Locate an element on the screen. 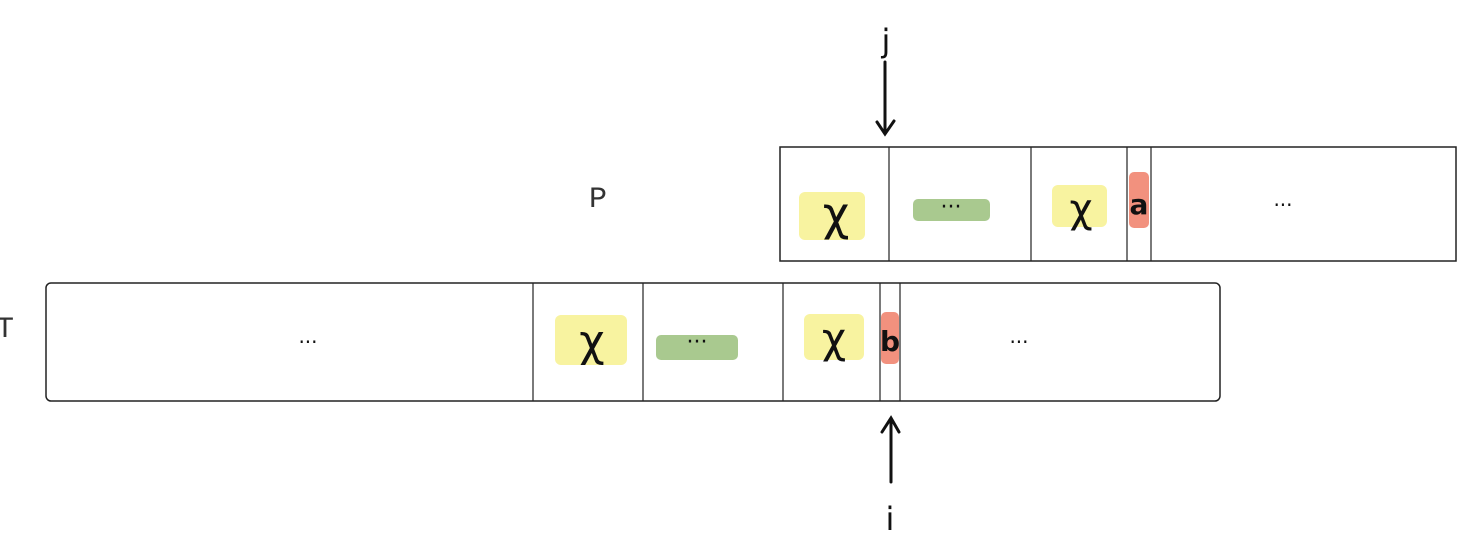 This screenshot has height=544, width=1469. pattern-label: P is located at coordinates (598, 200).